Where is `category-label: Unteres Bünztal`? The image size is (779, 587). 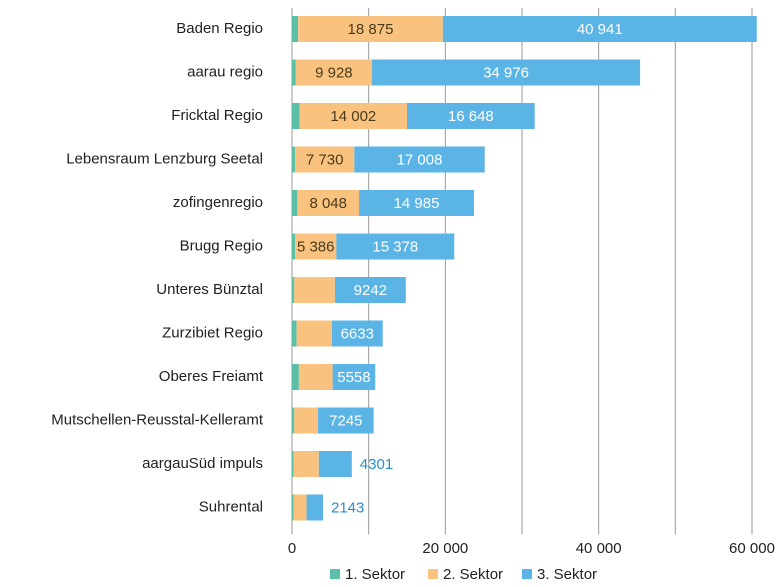
category-label: Unteres Bünztal is located at coordinates (209, 289).